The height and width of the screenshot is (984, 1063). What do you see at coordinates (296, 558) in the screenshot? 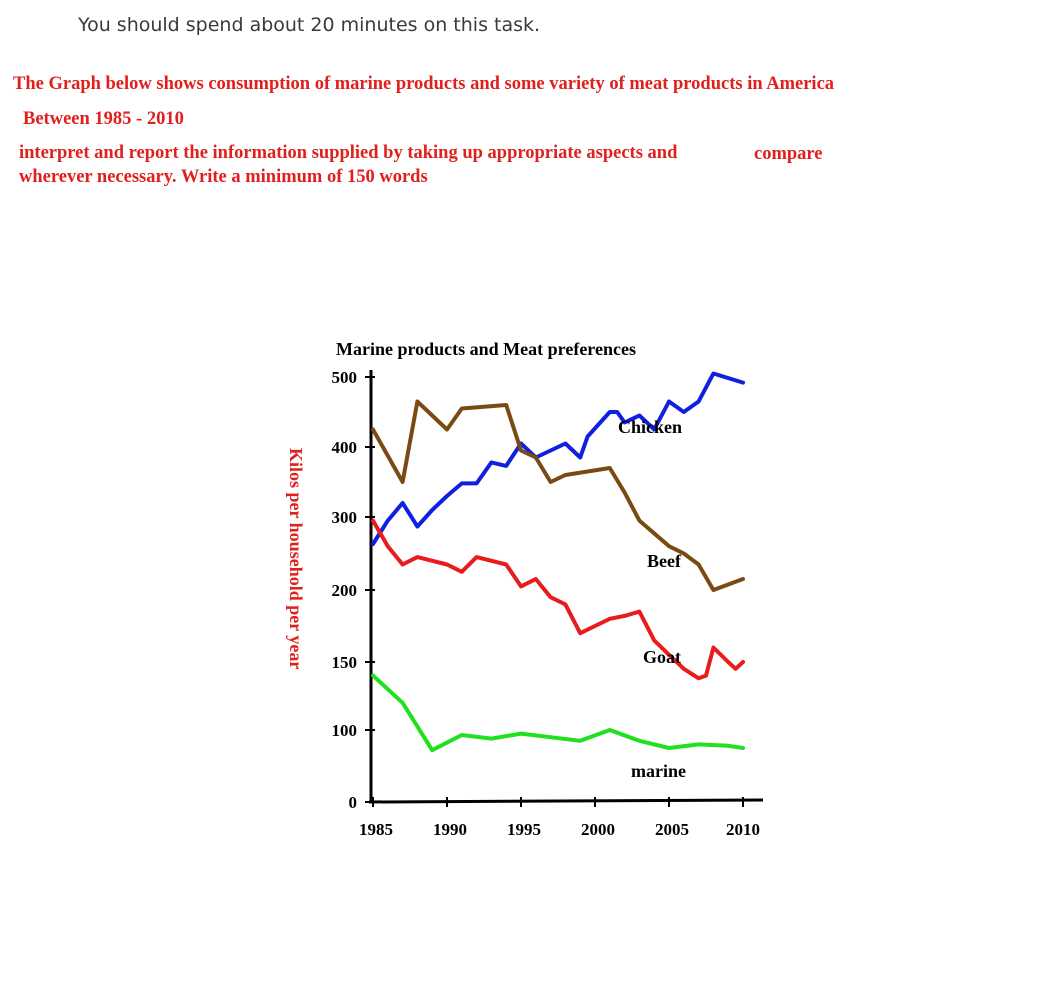
I see `y-axis-label: Kilos per household per year` at bounding box center [296, 558].